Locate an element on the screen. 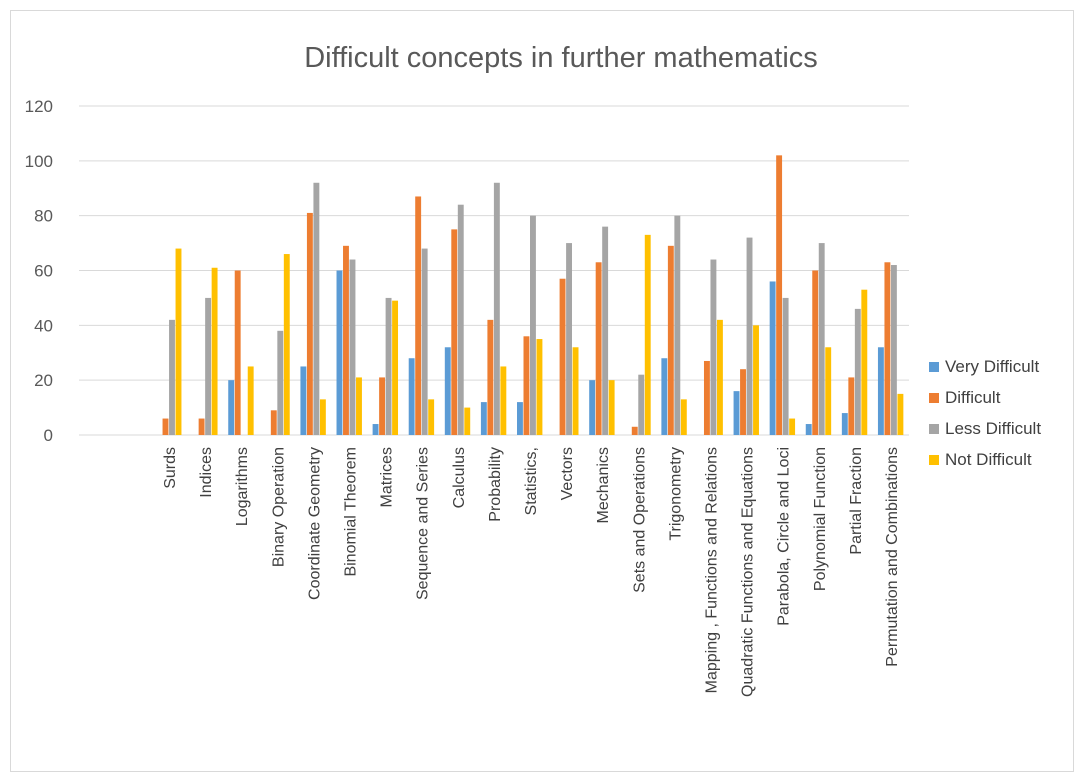  category-label: Sequence and Series is located at coordinates (423, 523).